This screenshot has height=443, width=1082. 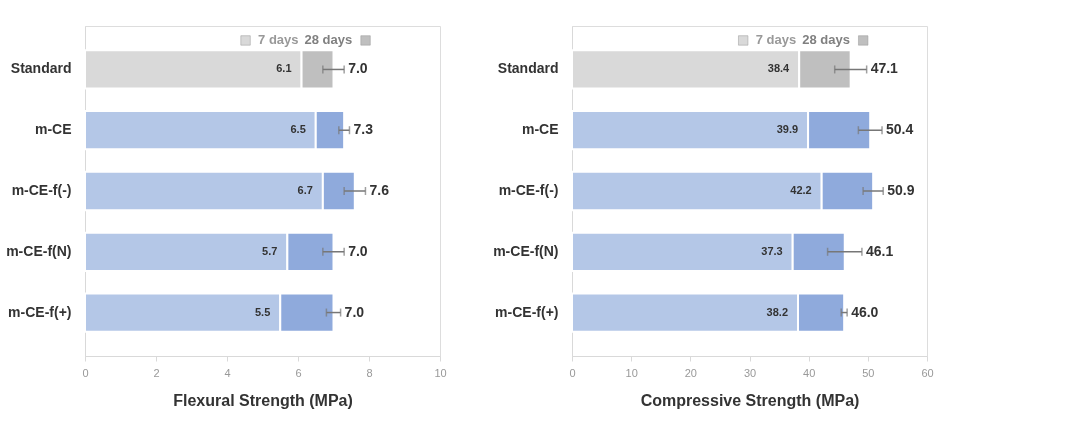 I want to click on x-tick-label: 40, so click(x=809, y=372).